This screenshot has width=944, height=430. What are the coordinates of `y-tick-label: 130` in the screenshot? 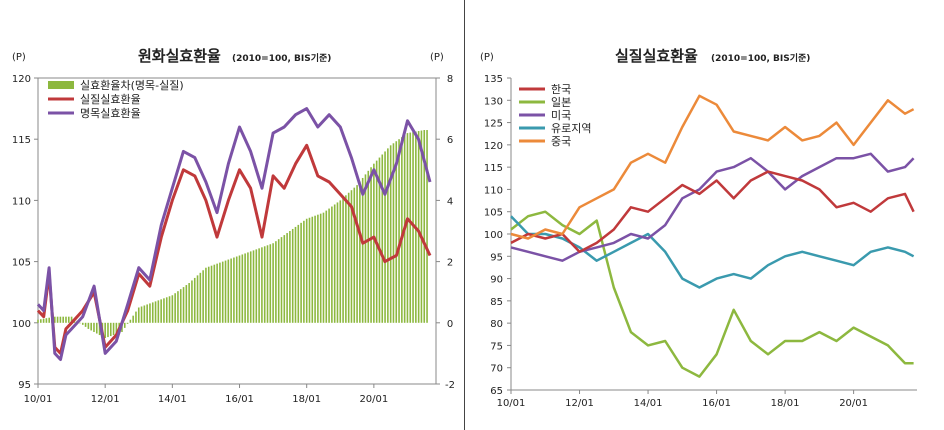 It's located at (493, 101).